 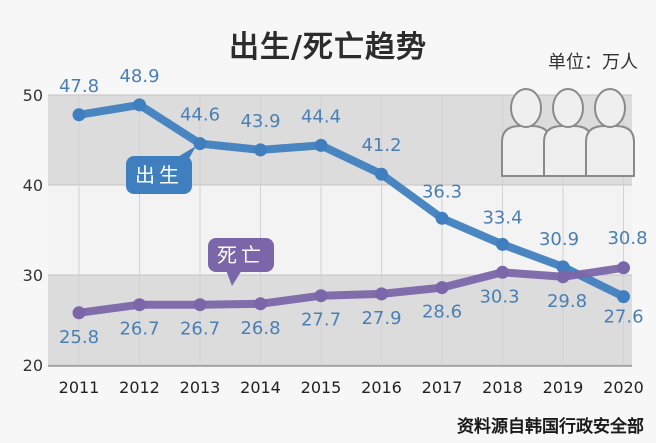 What do you see at coordinates (260, 387) in the screenshot?
I see `x-tick-label: 2014` at bounding box center [260, 387].